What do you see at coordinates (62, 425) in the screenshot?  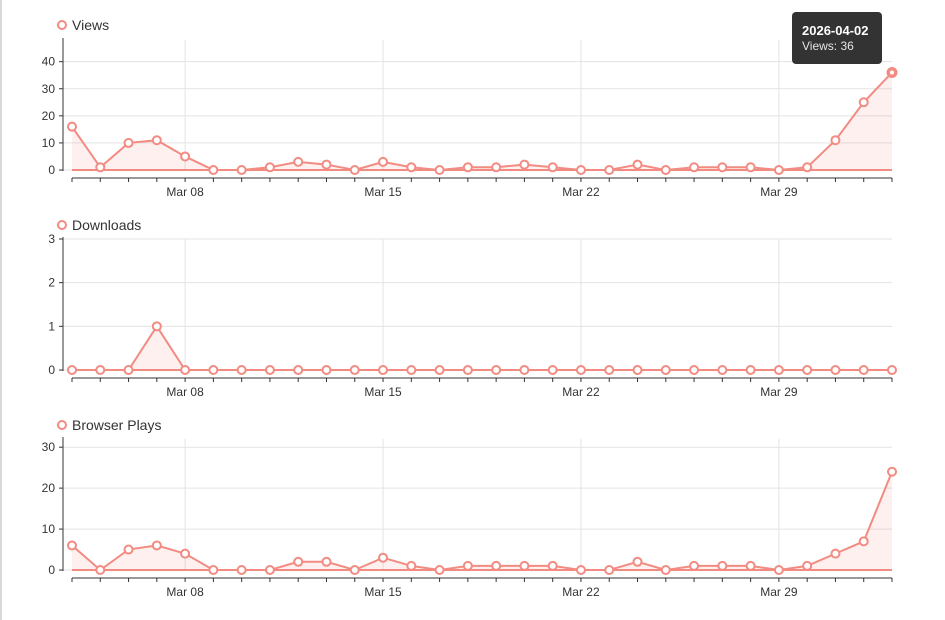 I see `legend-marker-icon` at bounding box center [62, 425].